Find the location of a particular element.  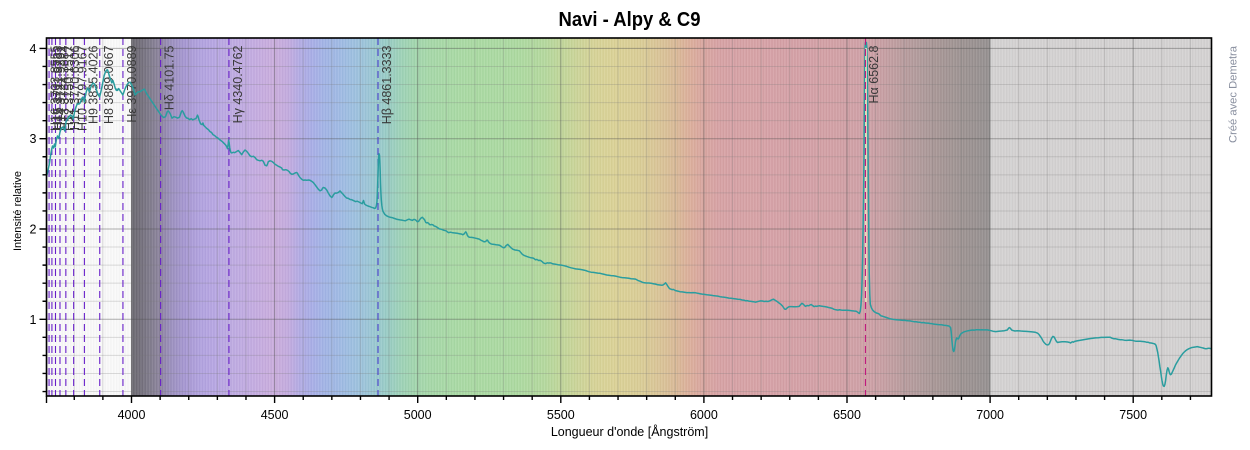

svg-text: H8 3889.0667 is located at coordinates (109, 84).